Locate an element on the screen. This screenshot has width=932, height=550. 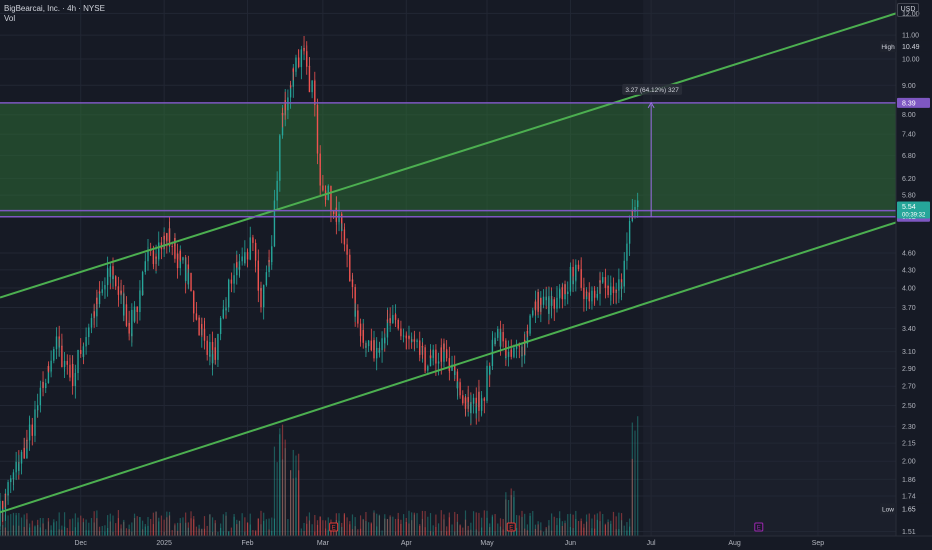
time-tick-label: Aug is located at coordinates (734, 543).